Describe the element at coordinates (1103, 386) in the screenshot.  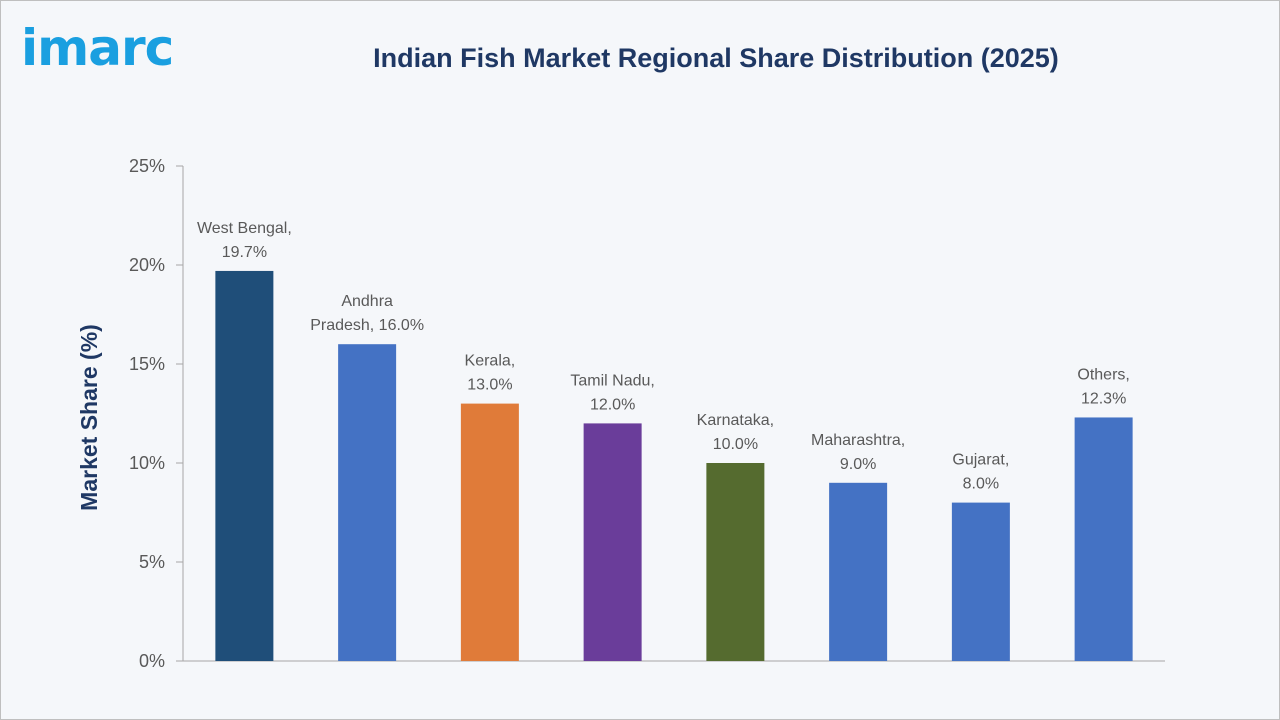
I see `data-label: Others, 12.3%` at that location.